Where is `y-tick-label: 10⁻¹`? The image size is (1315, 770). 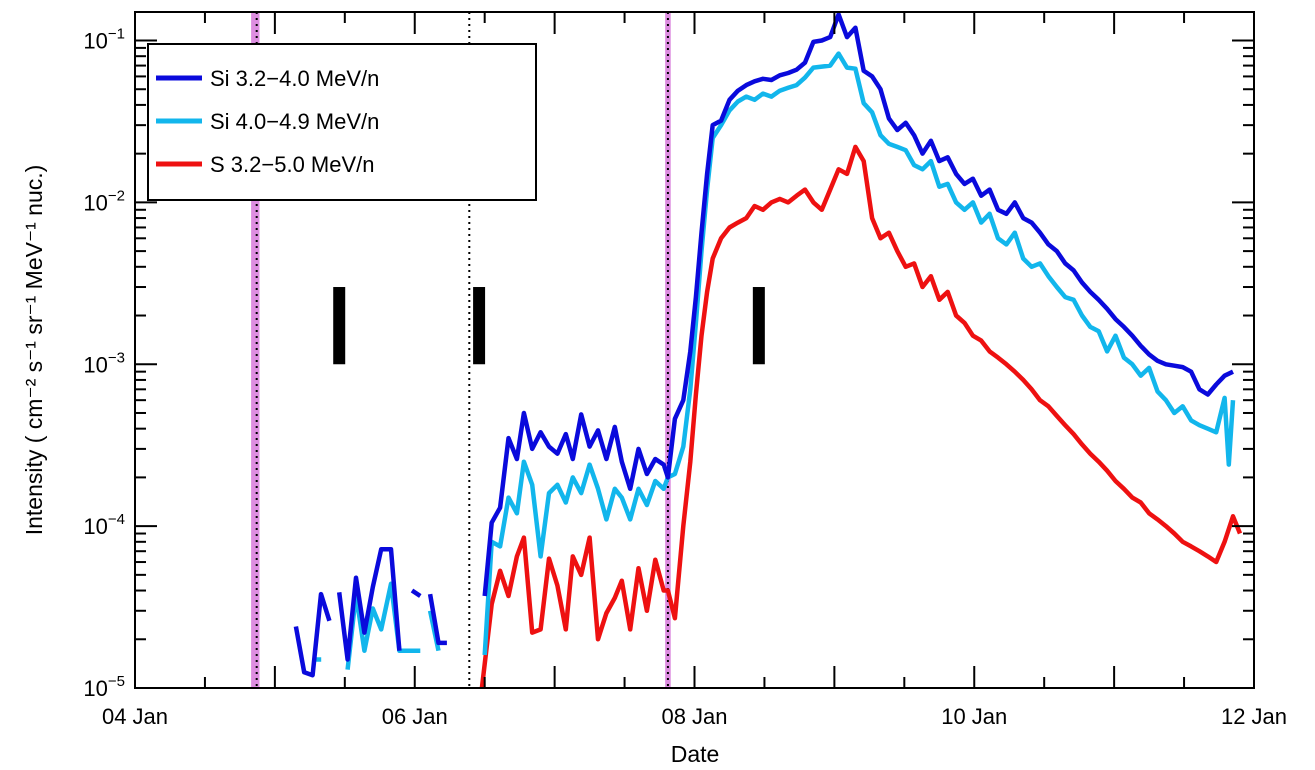 y-tick-label: 10⁻¹ is located at coordinates (104, 40).